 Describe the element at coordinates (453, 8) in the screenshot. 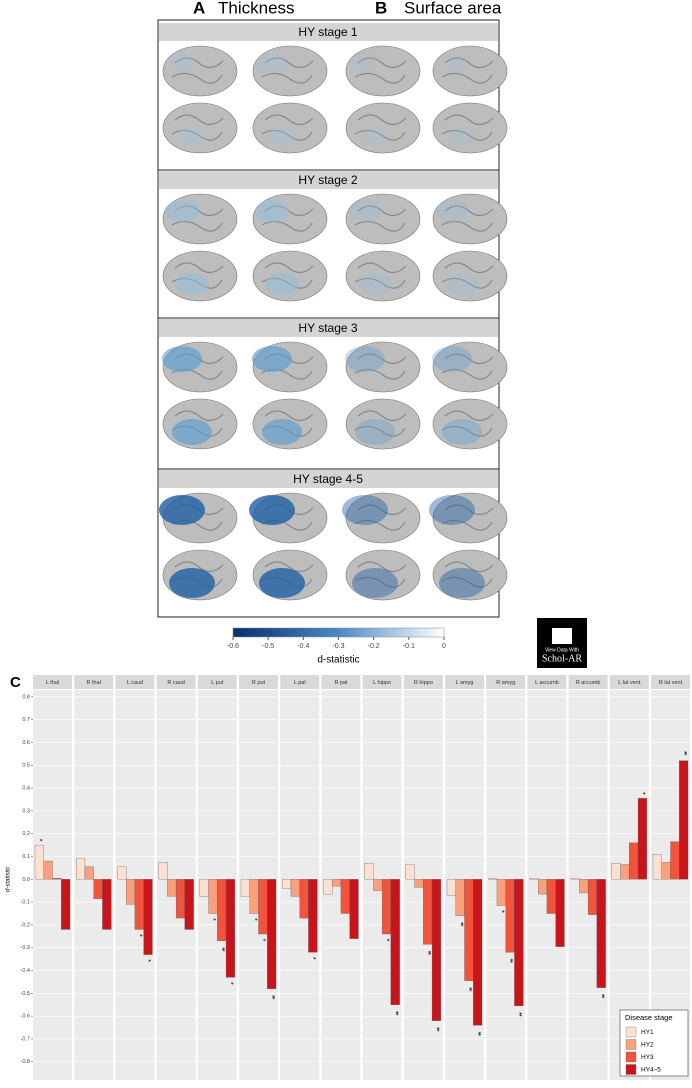

I see `column-title: Surface area` at that location.